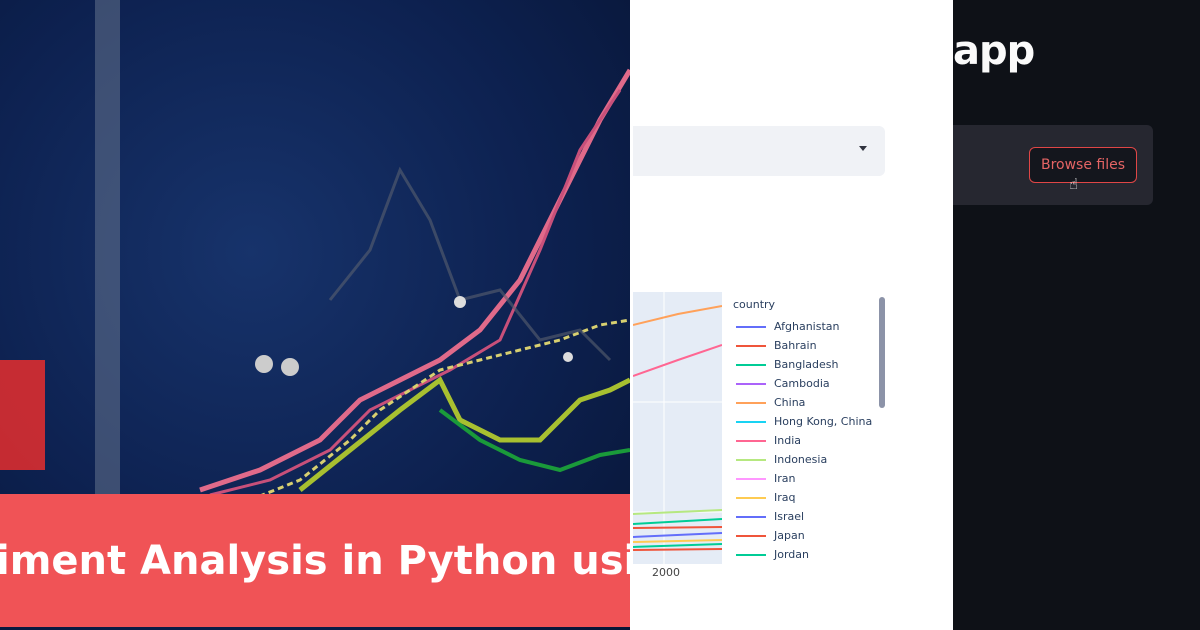 This screenshot has width=1200, height=630. I want to click on banner-text: iment Analysis in Python usin, so click(315, 560).